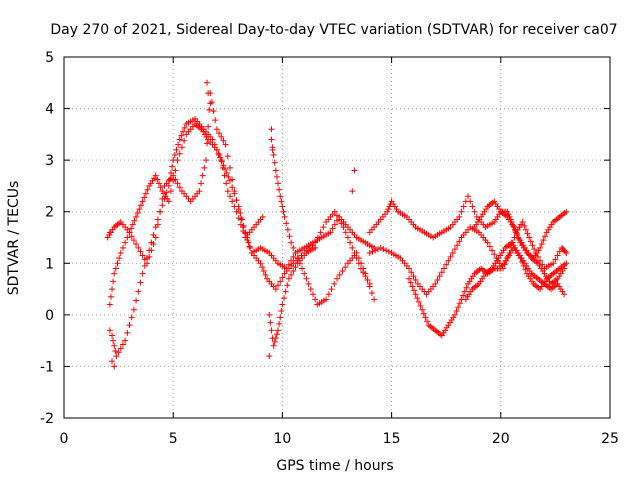 This screenshot has height=480, width=640. I want to click on x-tick-label: 25, so click(610, 439).